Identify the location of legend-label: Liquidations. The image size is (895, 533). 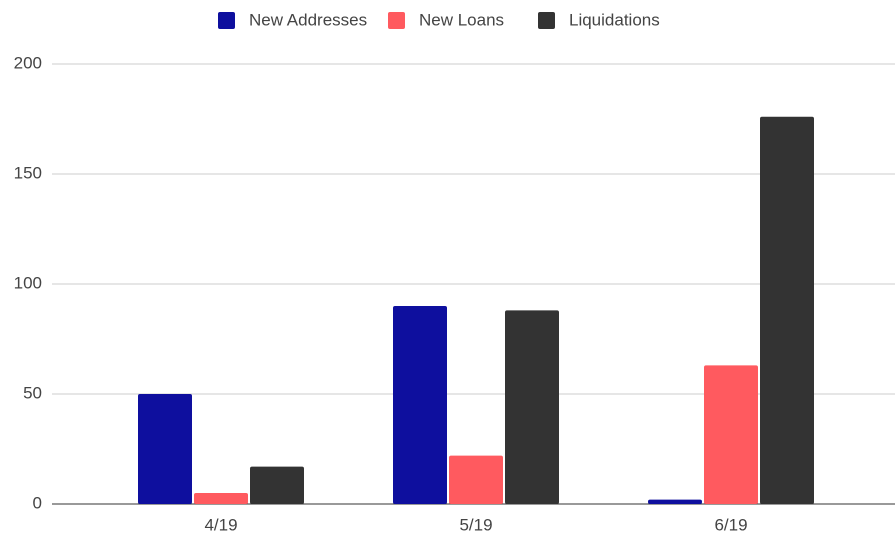
(614, 19).